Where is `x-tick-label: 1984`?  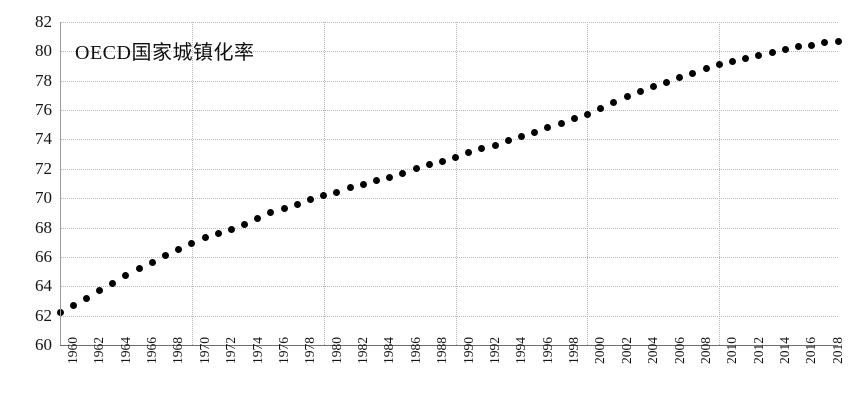 x-tick-label: 1984 is located at coordinates (389, 350).